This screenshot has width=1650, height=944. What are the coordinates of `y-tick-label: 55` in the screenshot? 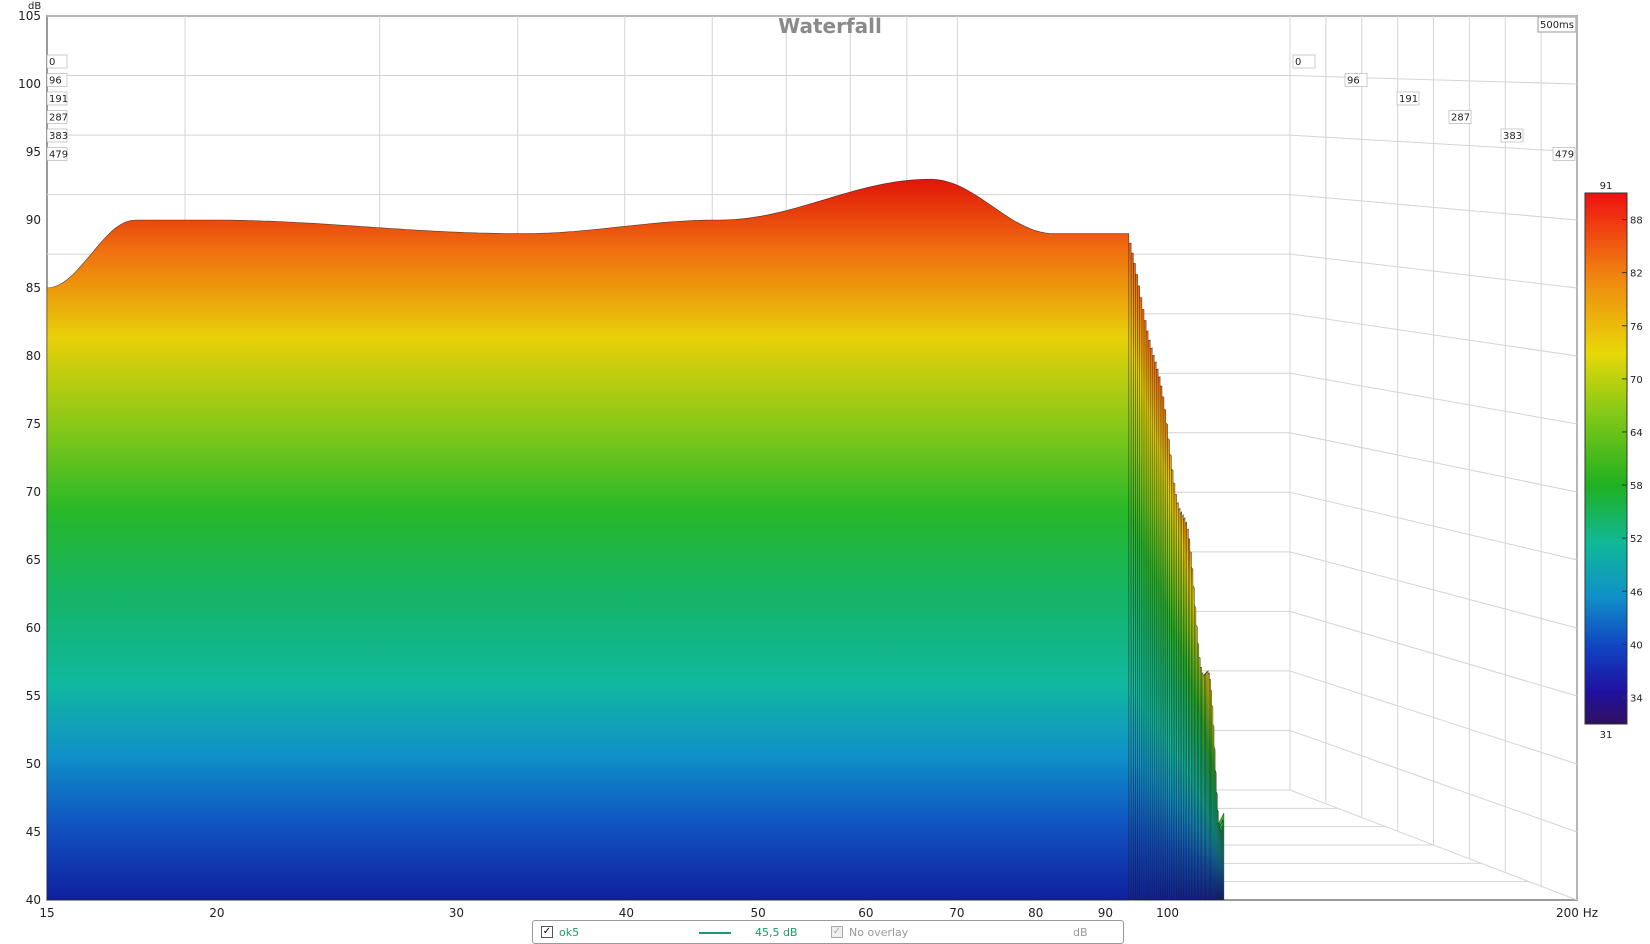 It's located at (33, 696).